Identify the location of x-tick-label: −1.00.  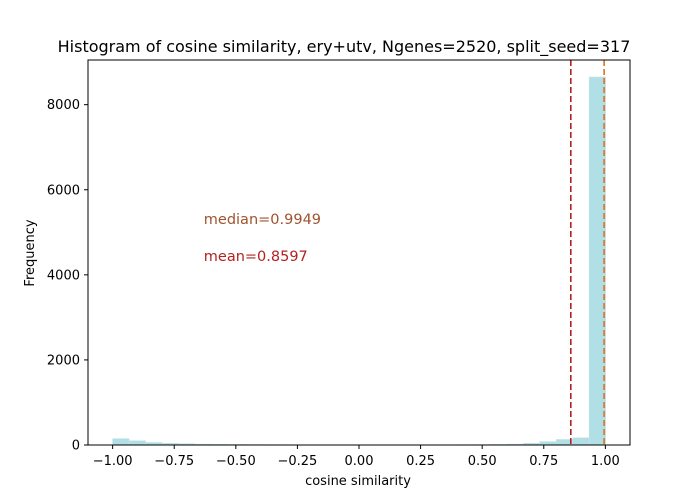
(113, 461).